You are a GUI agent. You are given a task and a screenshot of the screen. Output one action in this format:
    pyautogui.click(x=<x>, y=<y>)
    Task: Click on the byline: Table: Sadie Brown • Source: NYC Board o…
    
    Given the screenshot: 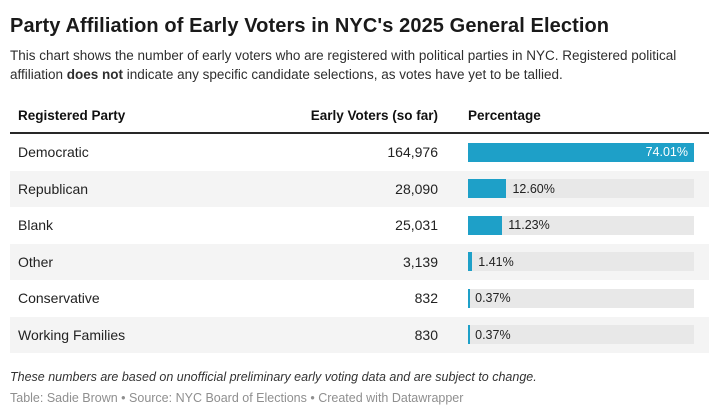 What is the action you would take?
    pyautogui.click(x=237, y=398)
    